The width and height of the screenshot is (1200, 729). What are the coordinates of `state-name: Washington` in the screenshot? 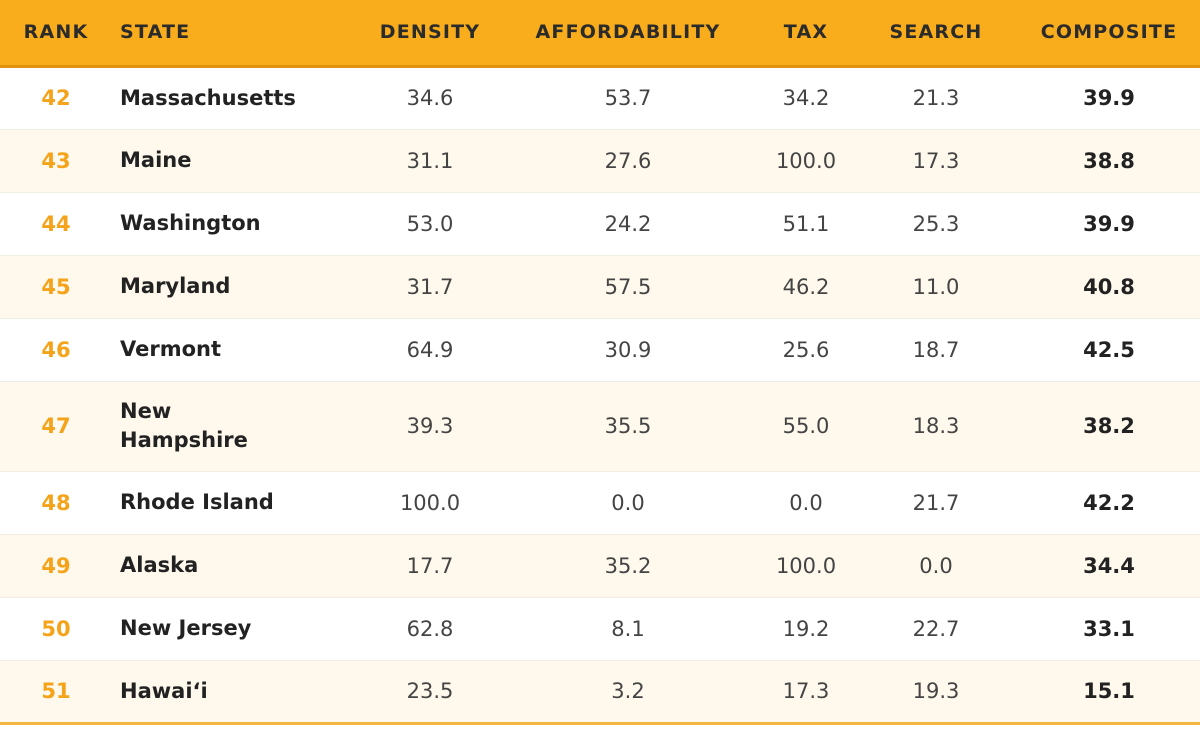 It's located at (190, 223).